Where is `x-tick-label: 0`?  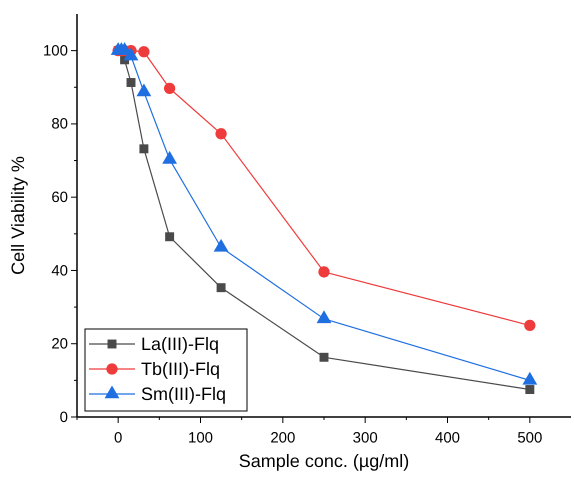
x-tick-label: 0 is located at coordinates (118, 438).